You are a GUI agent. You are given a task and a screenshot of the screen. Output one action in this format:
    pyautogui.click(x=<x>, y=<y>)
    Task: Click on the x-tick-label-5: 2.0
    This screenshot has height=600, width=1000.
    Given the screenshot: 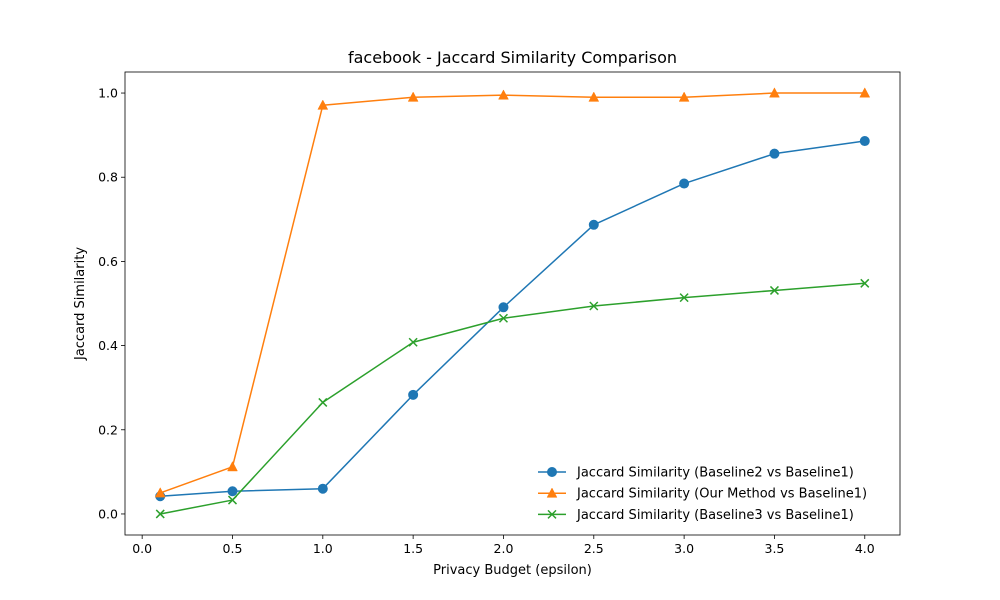 What is the action you would take?
    pyautogui.click(x=504, y=548)
    